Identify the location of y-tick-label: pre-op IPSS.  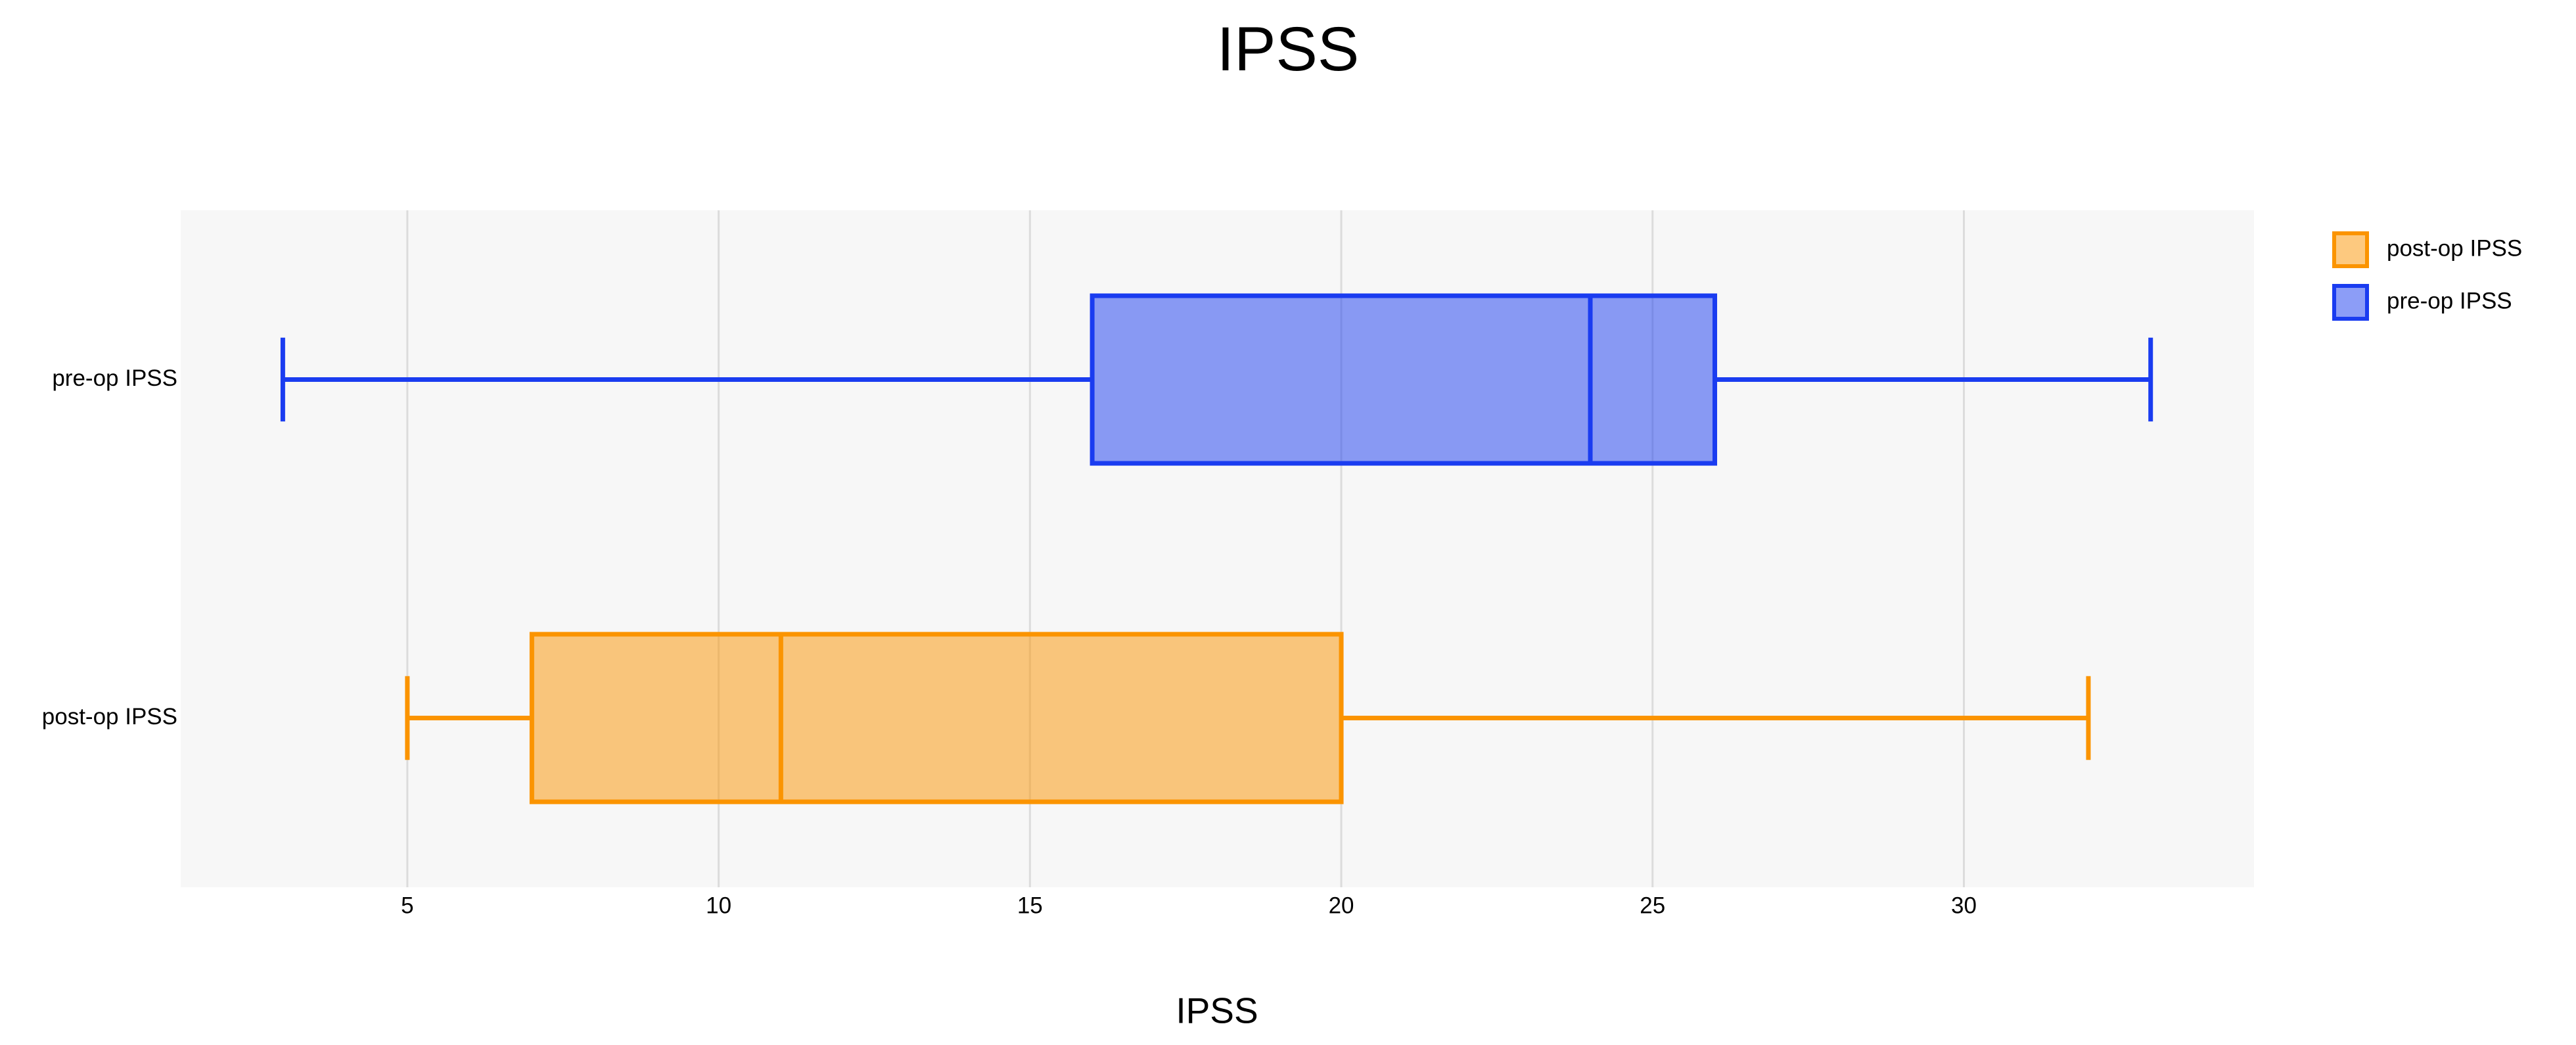
(115, 378).